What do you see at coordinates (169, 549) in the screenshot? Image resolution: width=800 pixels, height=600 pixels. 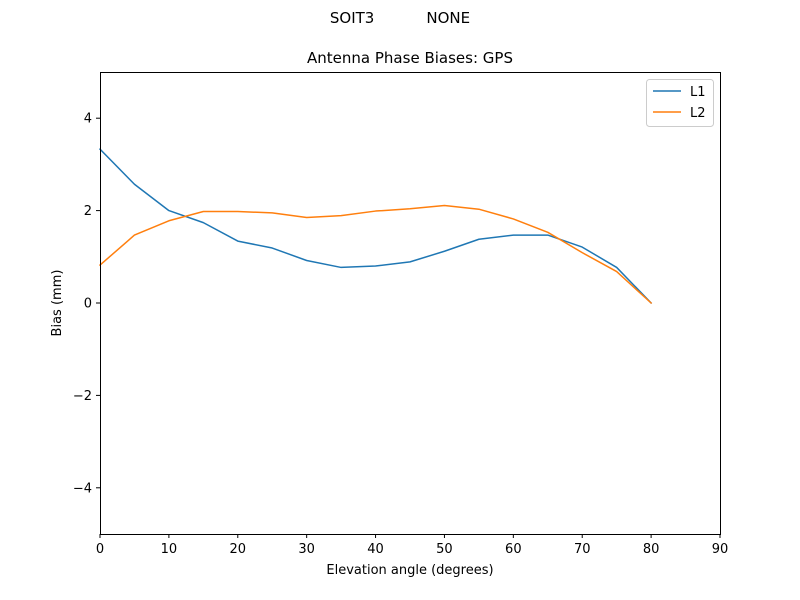 I see `x-tick-label: 10` at bounding box center [169, 549].